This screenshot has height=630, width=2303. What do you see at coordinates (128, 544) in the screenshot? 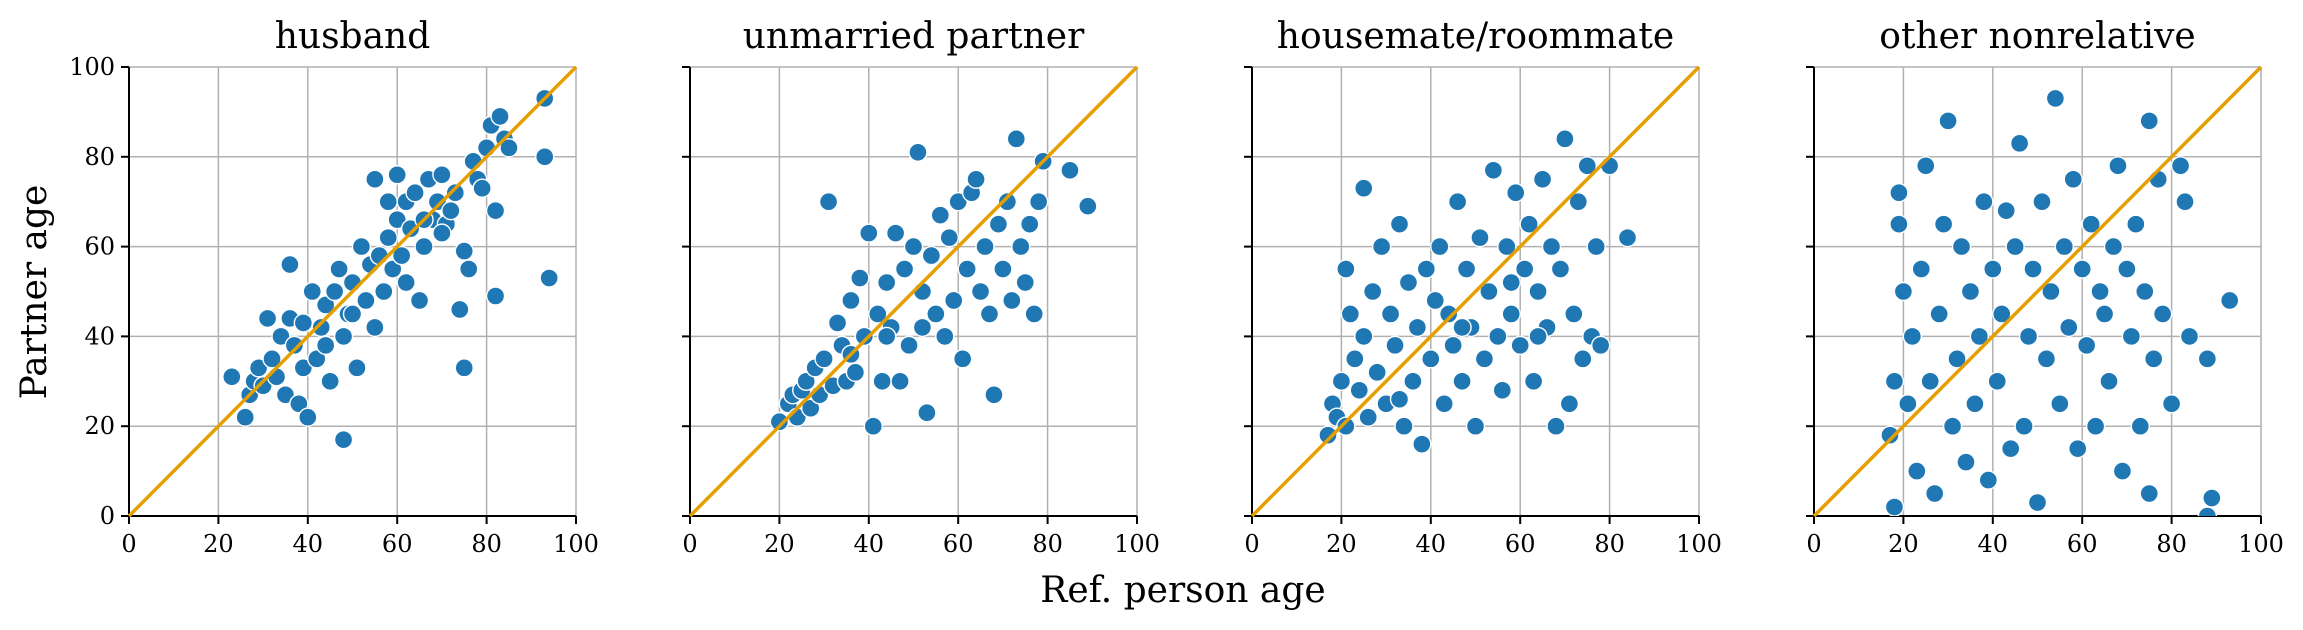
I see `x-tick-label: 0` at bounding box center [128, 544].